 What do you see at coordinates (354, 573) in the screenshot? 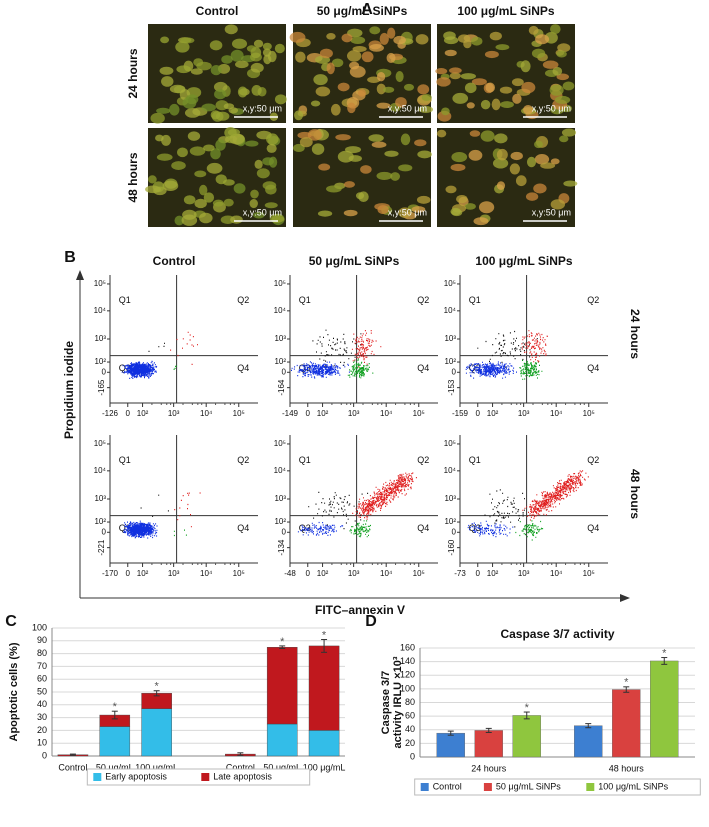
I see `x-tick-label: 10³` at bounding box center [354, 573].